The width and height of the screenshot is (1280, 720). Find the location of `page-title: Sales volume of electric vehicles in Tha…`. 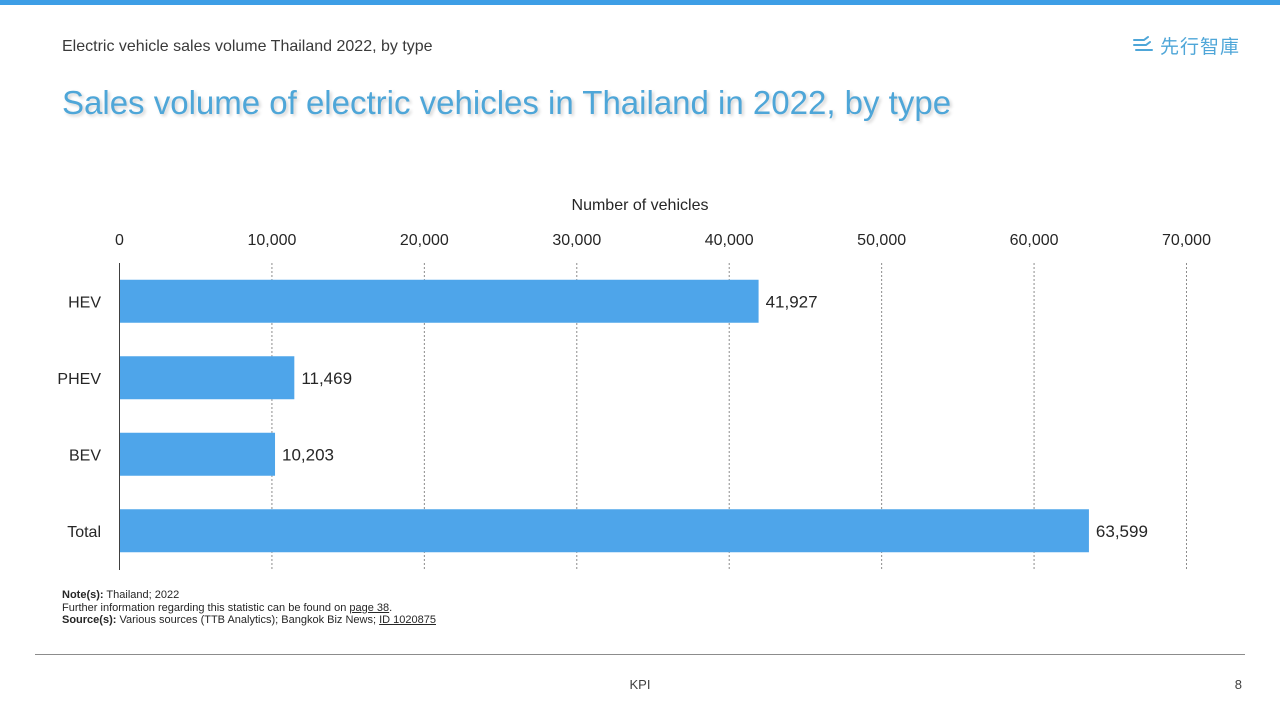

page-title: Sales volume of electric vehicles in Tha… is located at coordinates (507, 102).